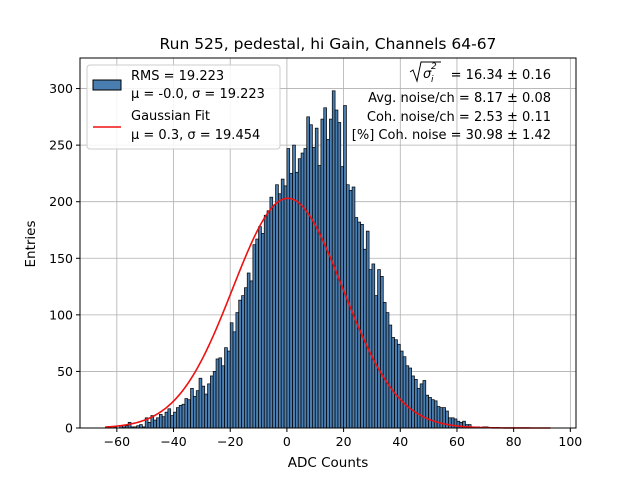 The width and height of the screenshot is (640, 480). I want to click on svg-text: 2, so click(434, 67).